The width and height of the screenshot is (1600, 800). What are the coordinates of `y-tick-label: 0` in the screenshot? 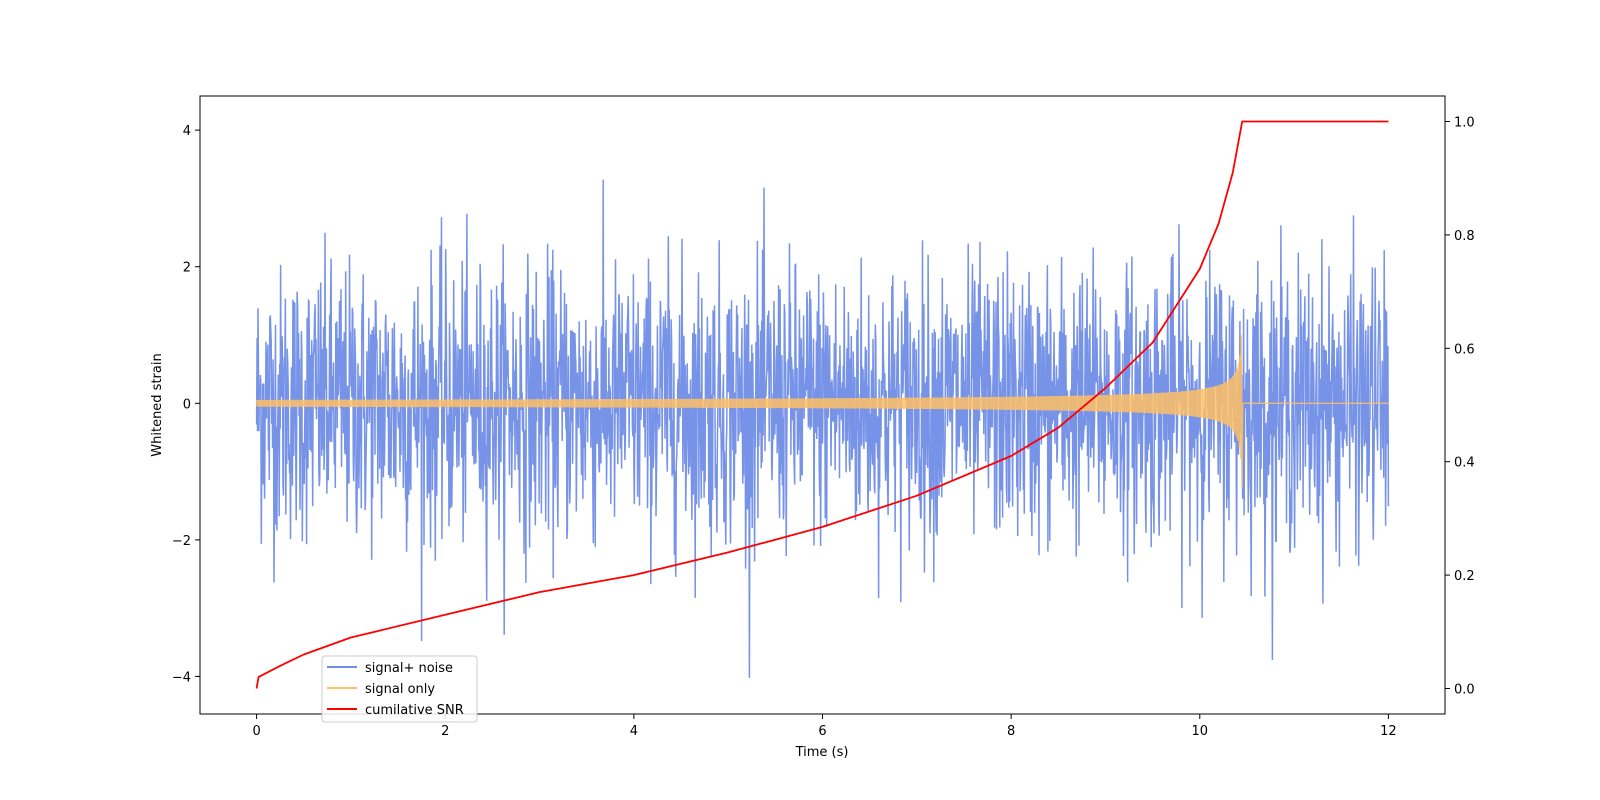 It's located at (187, 404).